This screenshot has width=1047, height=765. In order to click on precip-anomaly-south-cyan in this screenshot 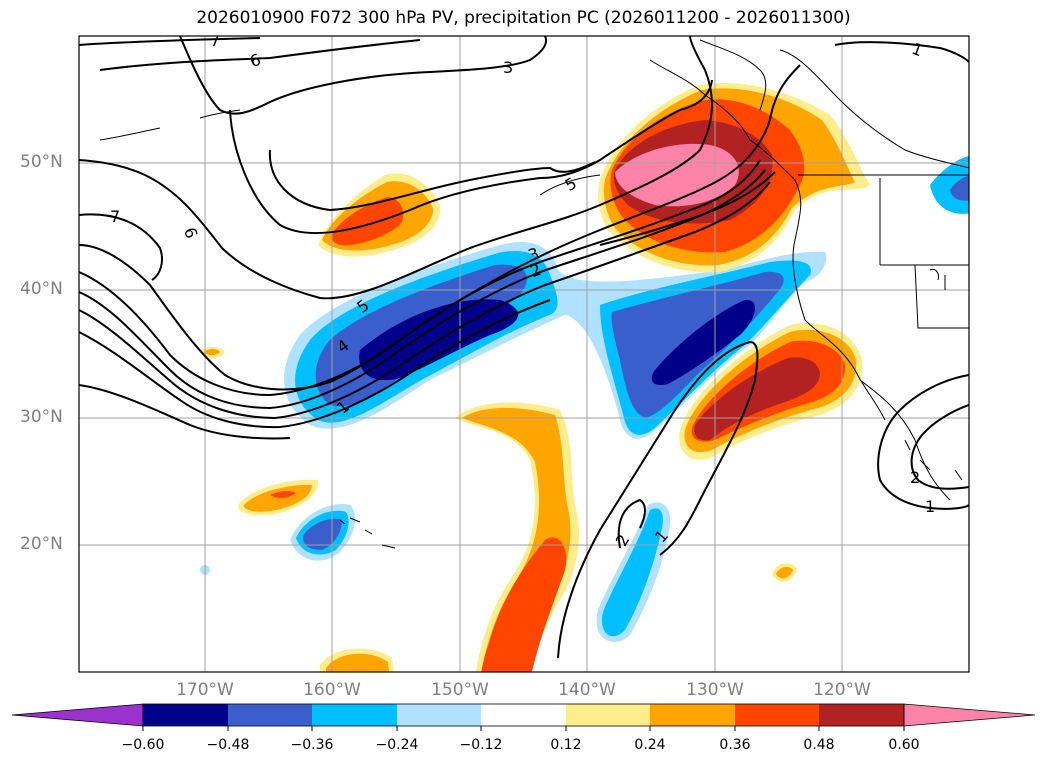, I will do `click(632, 572)`.